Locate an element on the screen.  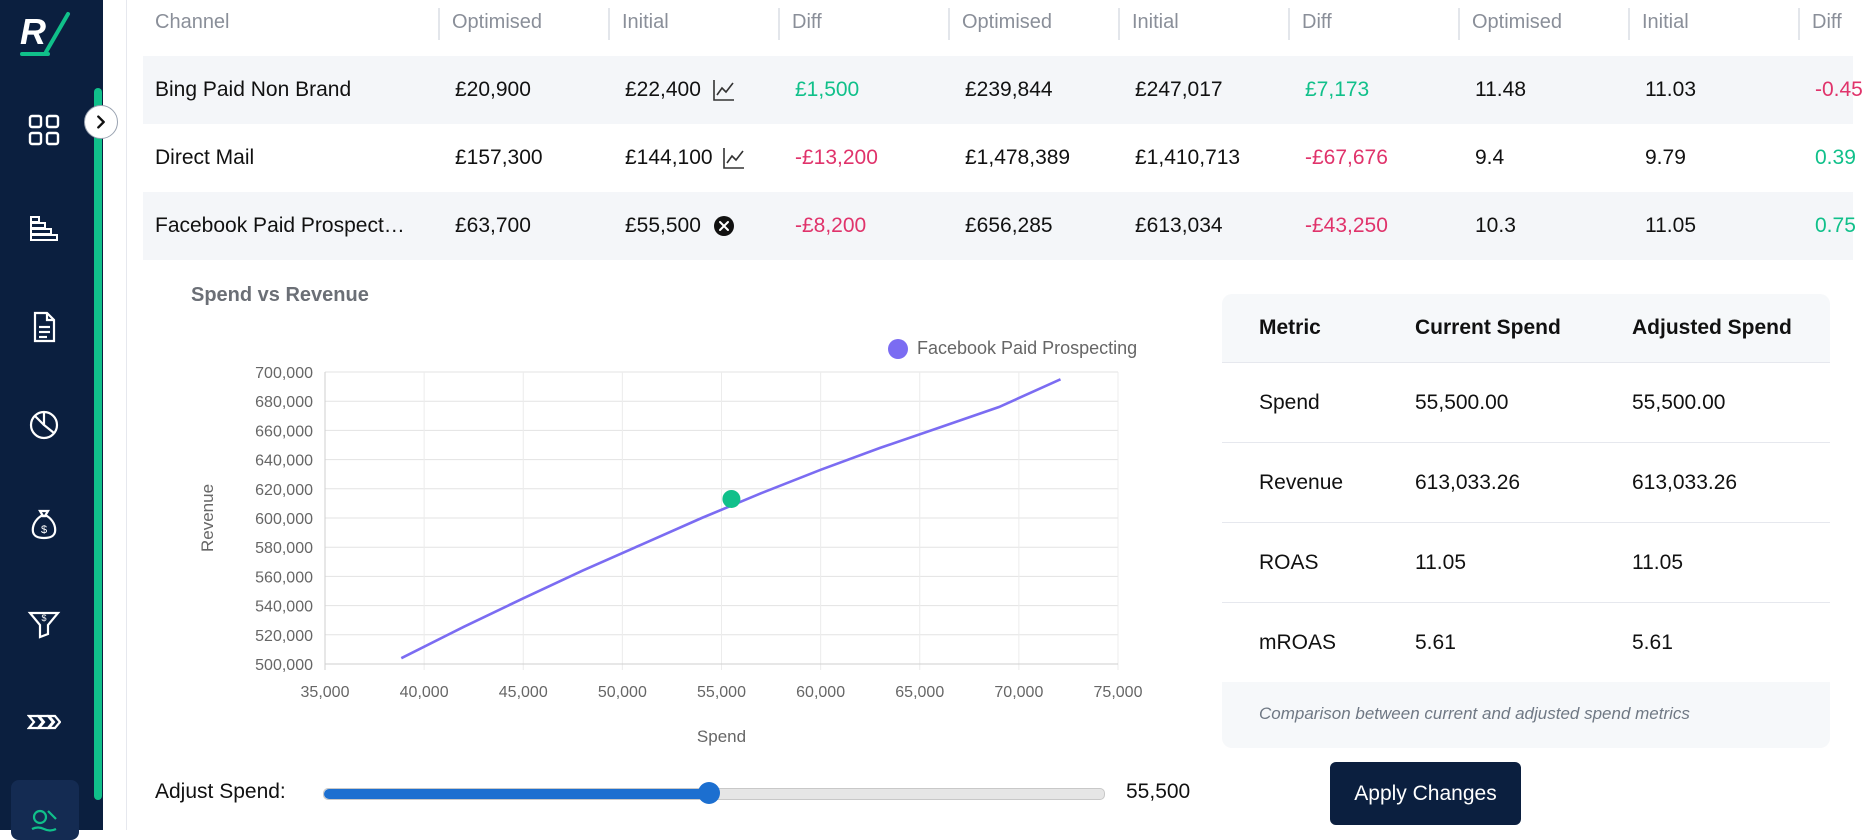
y-tick-label: 500,000 is located at coordinates (284, 665).